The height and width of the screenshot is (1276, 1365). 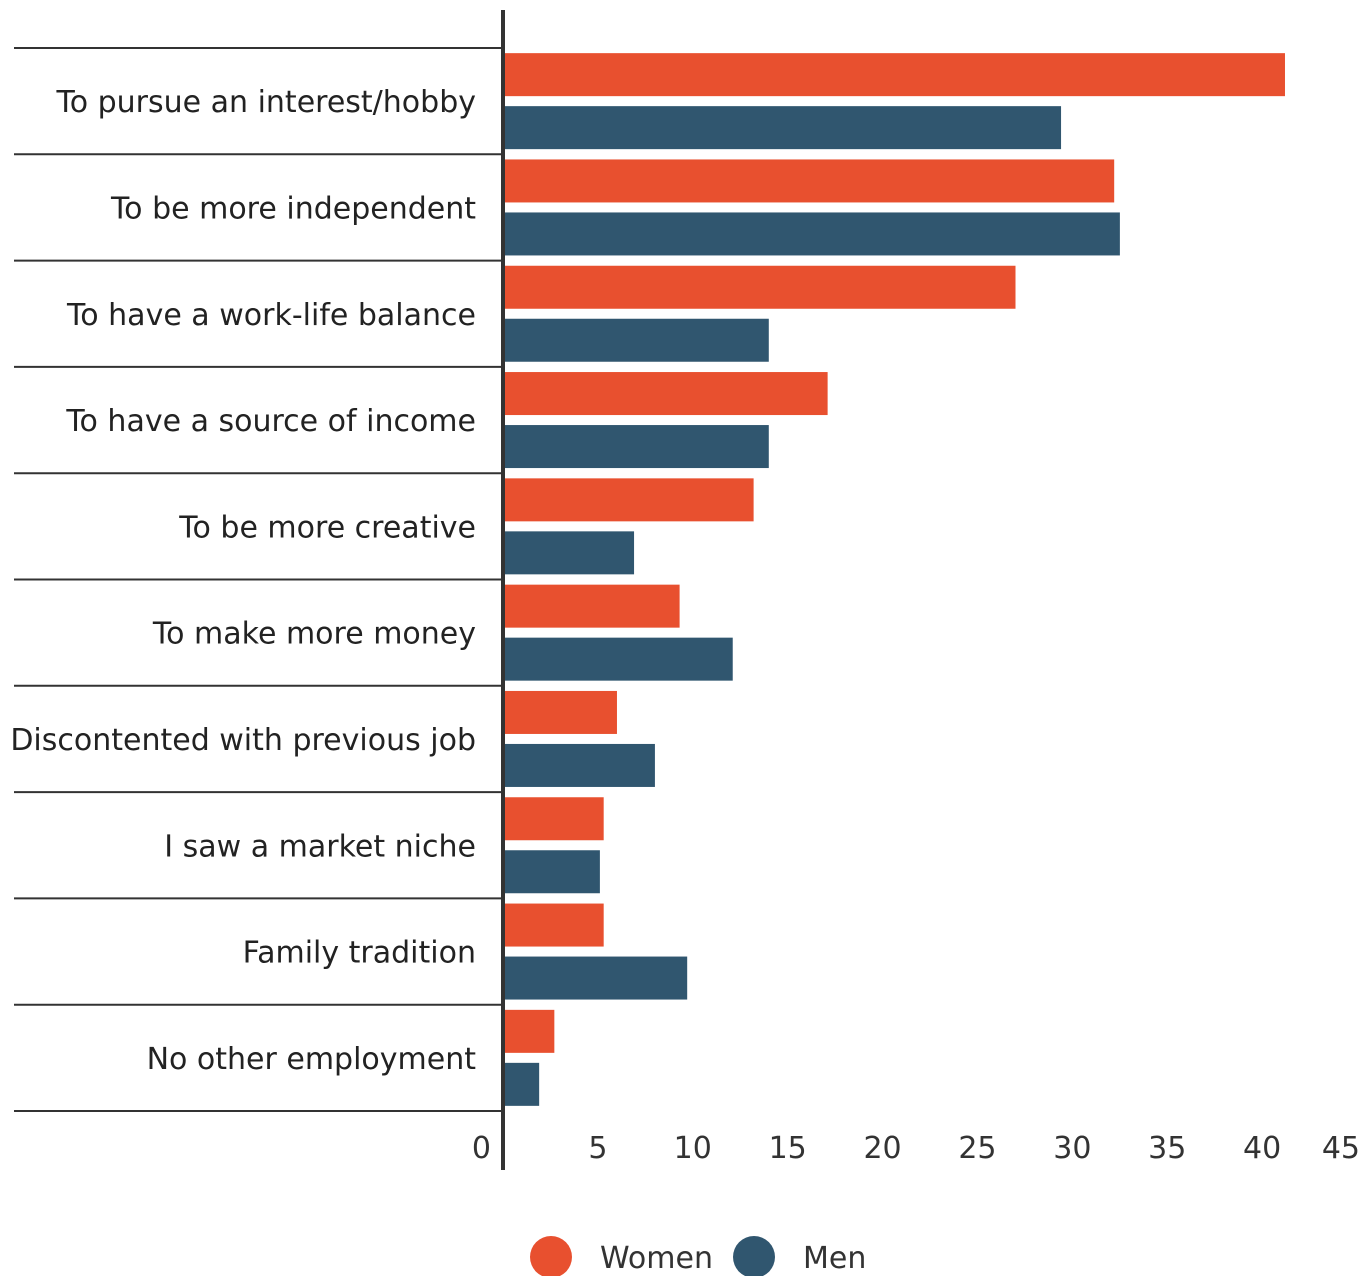 What do you see at coordinates (312, 1059) in the screenshot?
I see `category-label: No other employment` at bounding box center [312, 1059].